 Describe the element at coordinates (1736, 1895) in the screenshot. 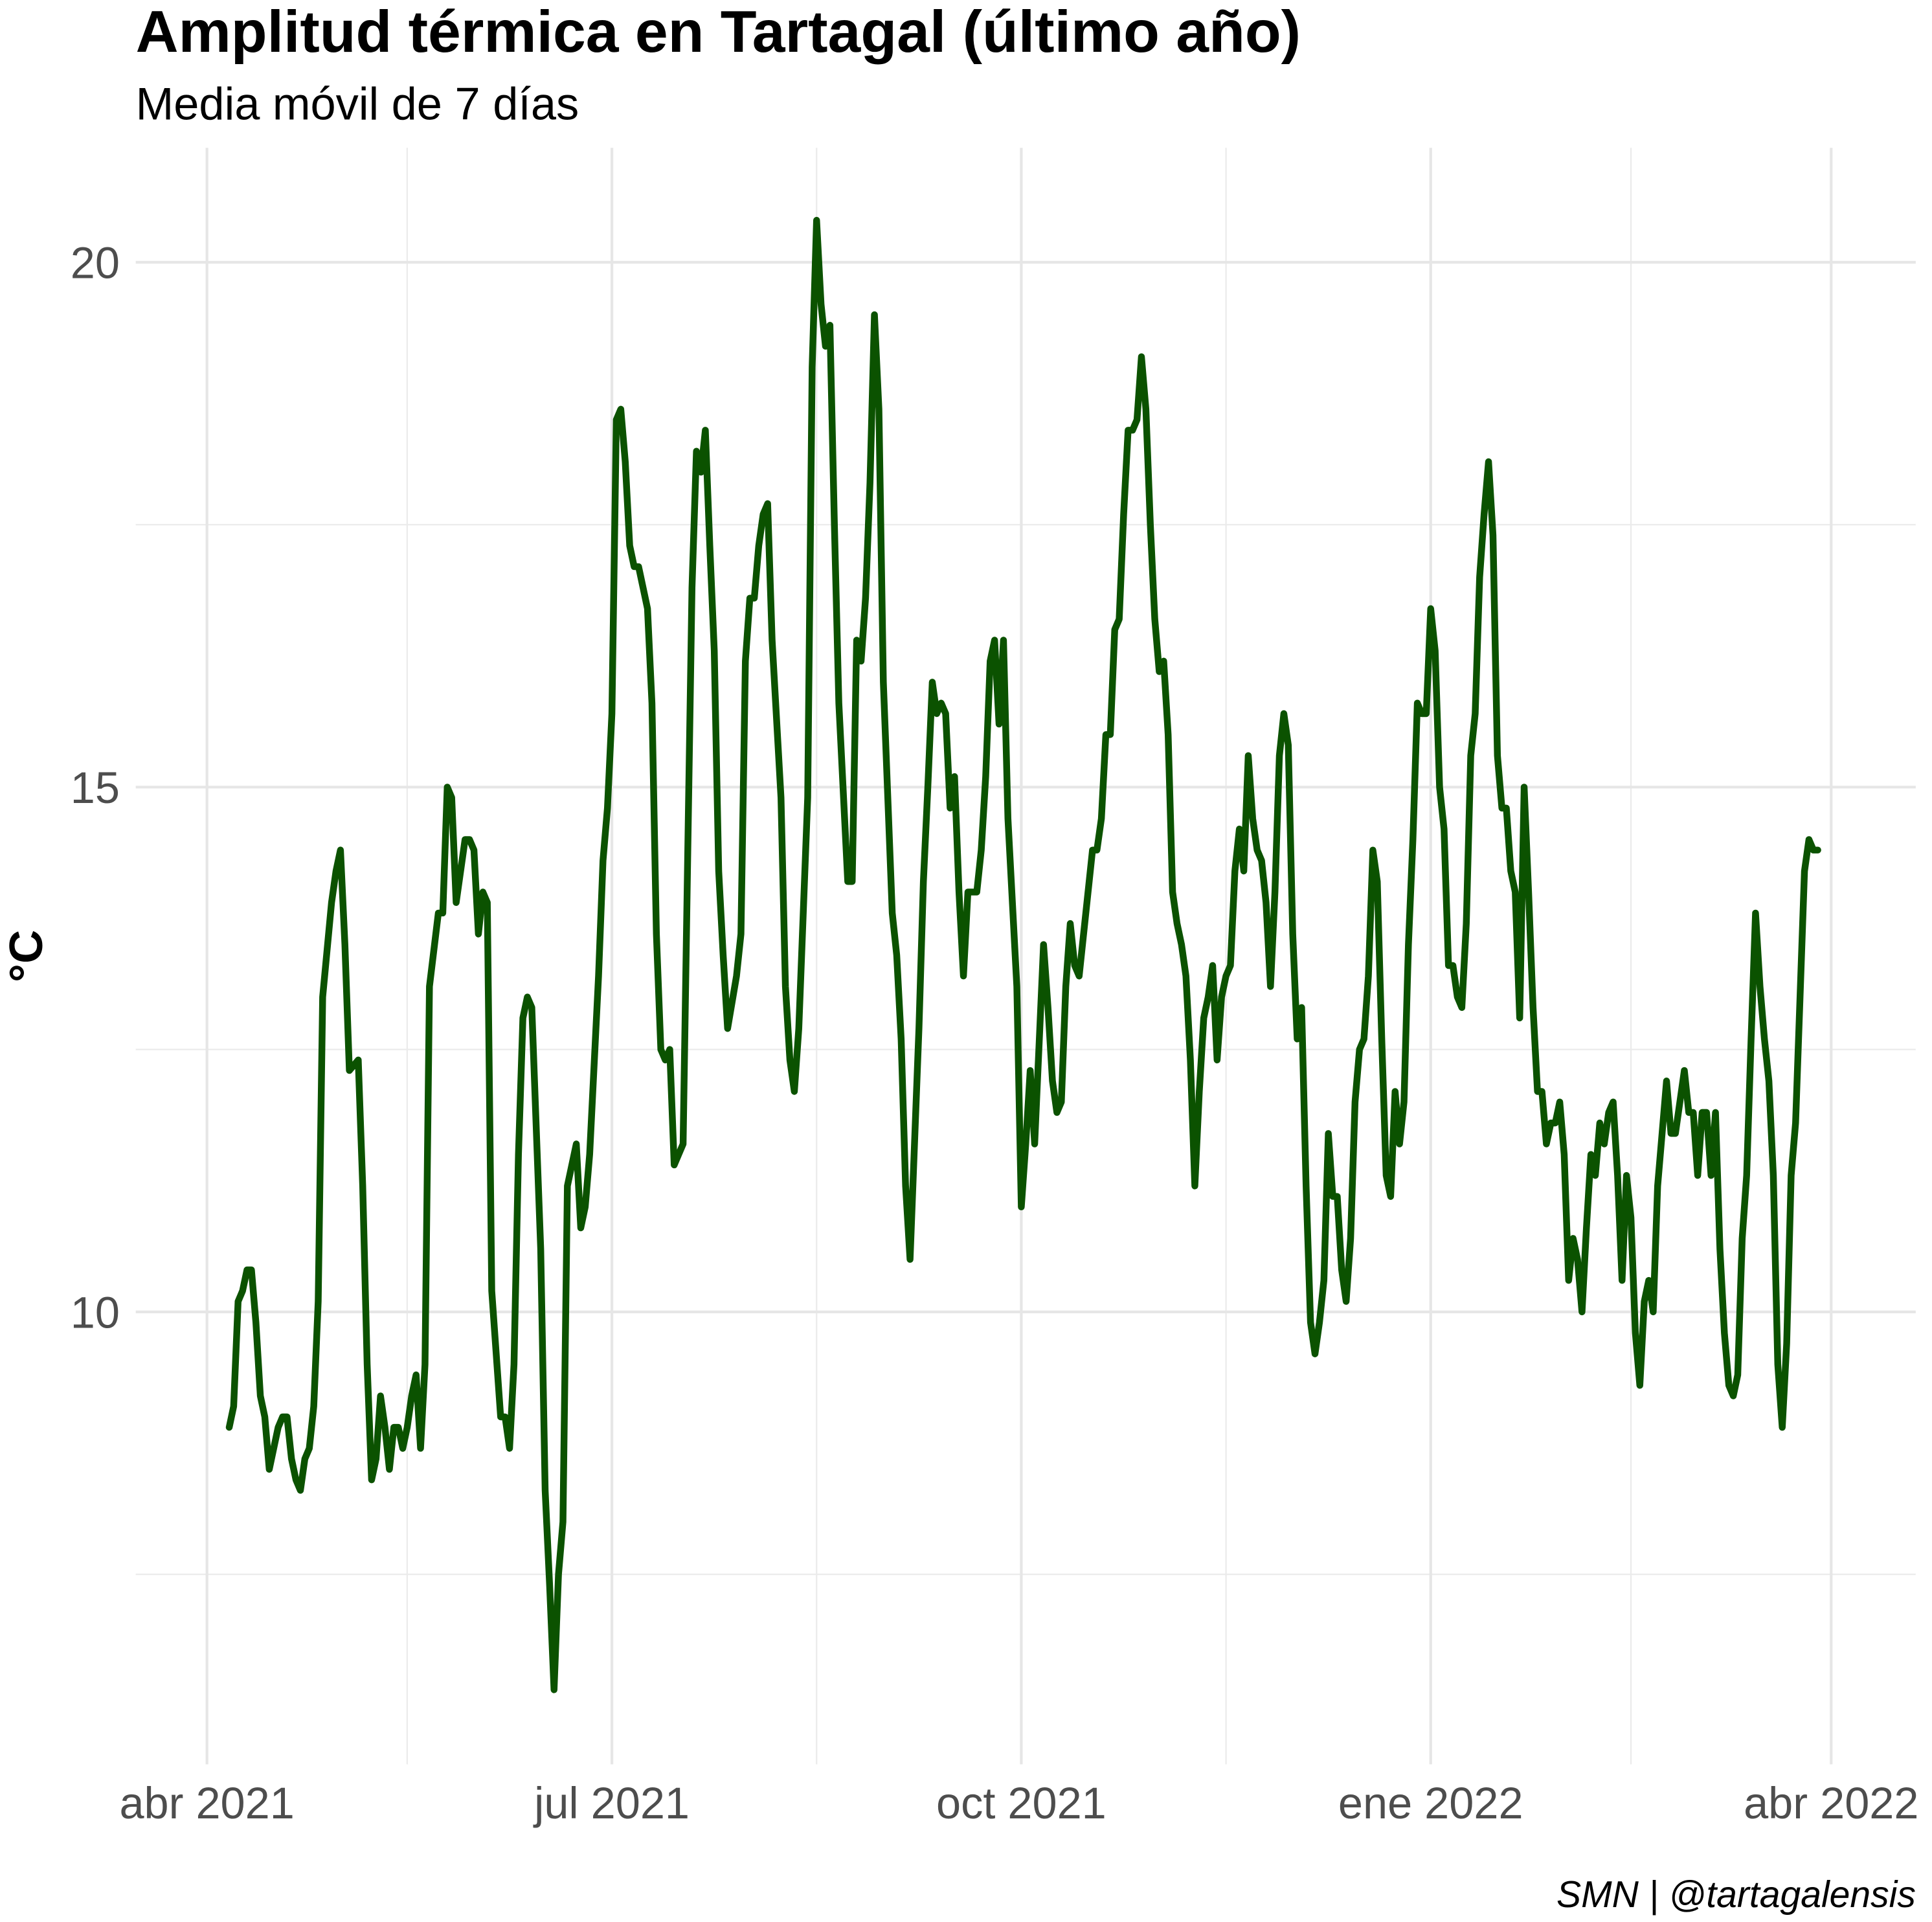

I see `caption: SMN | @tartagalensis` at that location.